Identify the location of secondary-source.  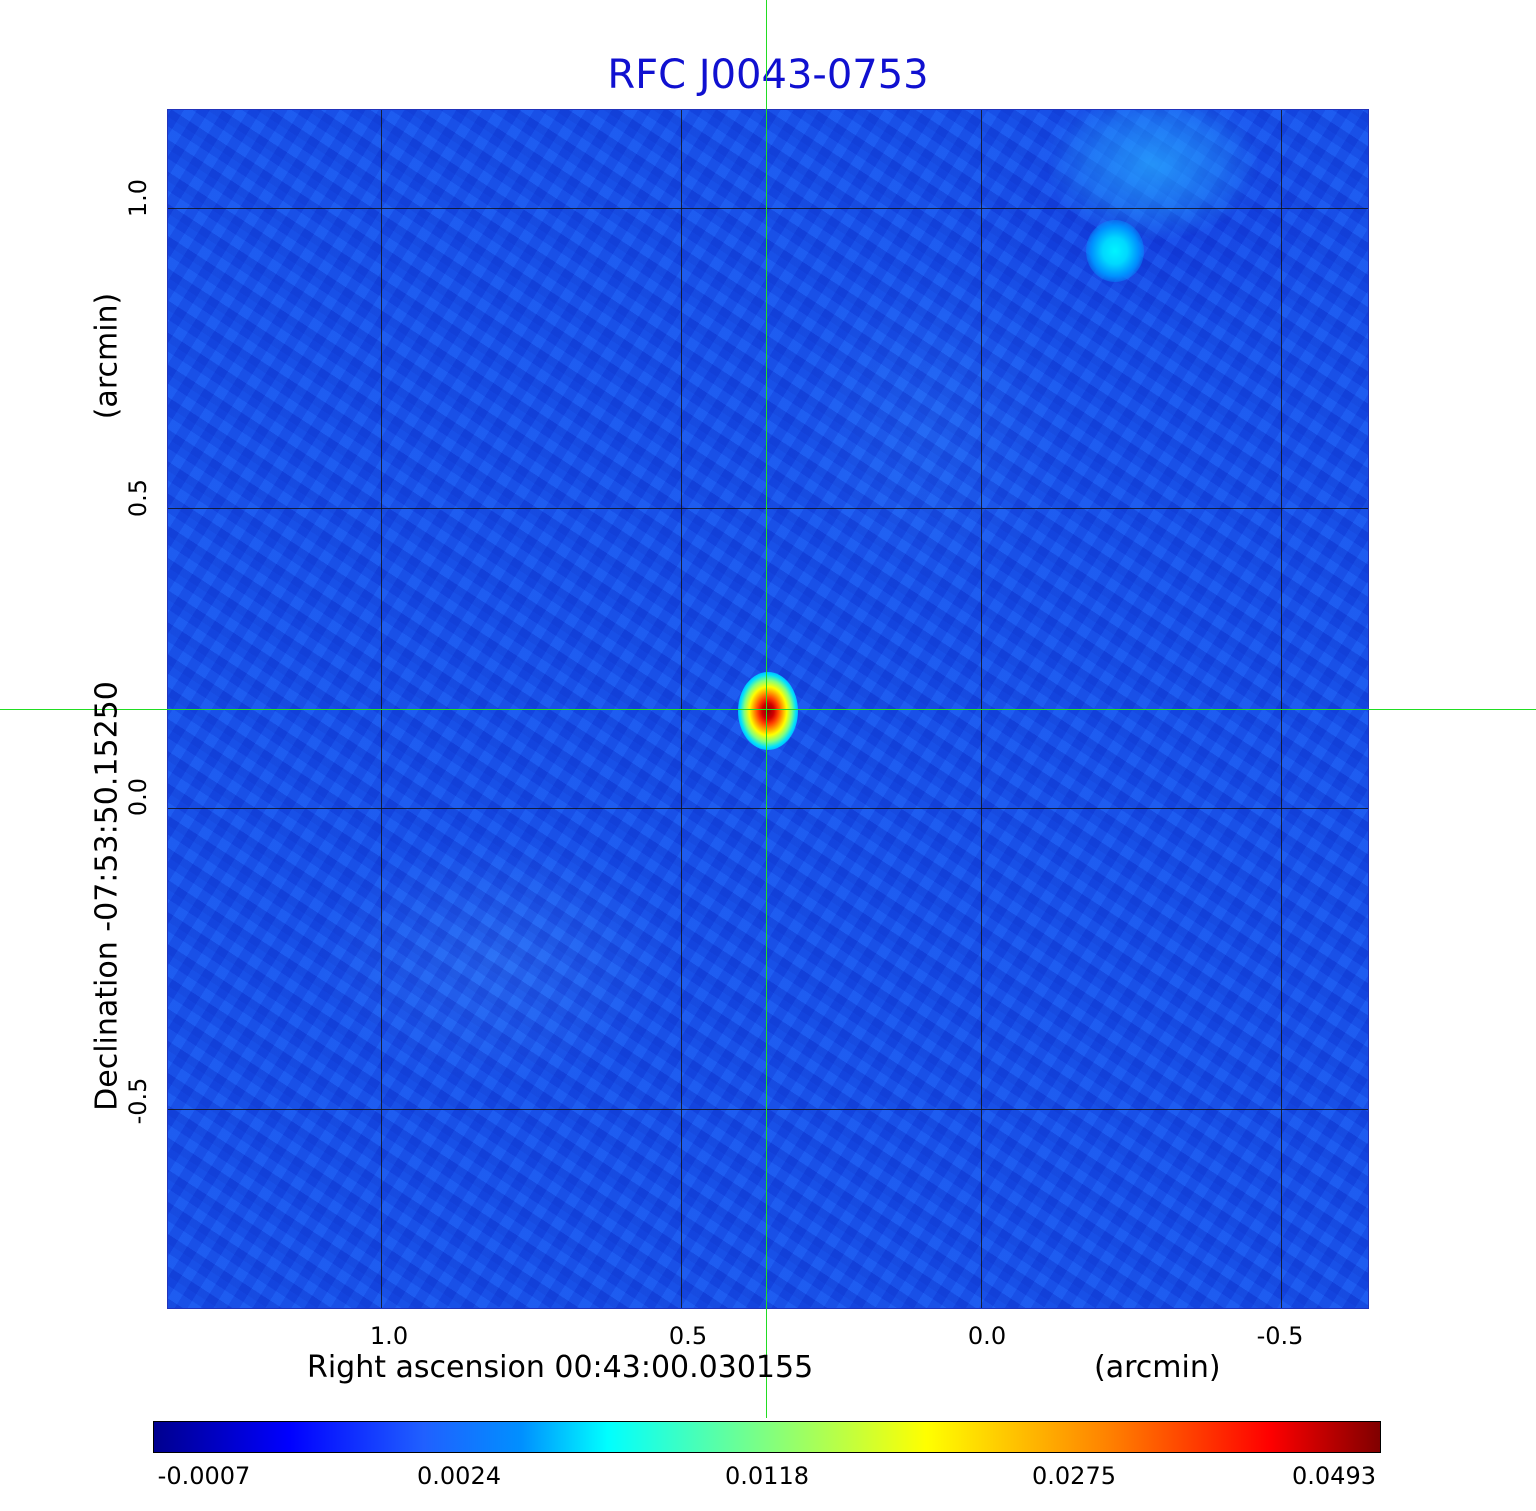
(1115, 251).